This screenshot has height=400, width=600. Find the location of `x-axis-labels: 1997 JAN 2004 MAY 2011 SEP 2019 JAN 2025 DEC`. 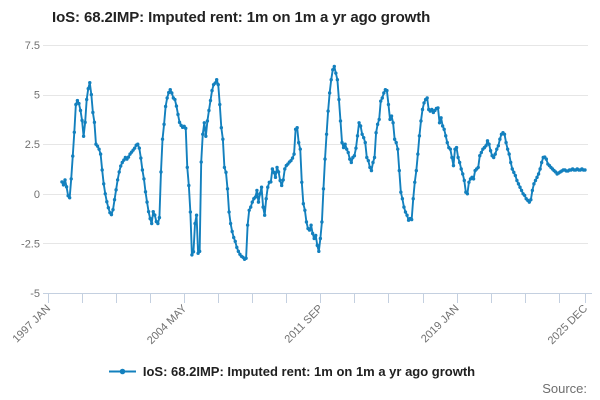

x-axis-labels: 1997 JAN 2004 MAY 2011 SEP 2019 JAN 2025 DEC is located at coordinates (300, 324).